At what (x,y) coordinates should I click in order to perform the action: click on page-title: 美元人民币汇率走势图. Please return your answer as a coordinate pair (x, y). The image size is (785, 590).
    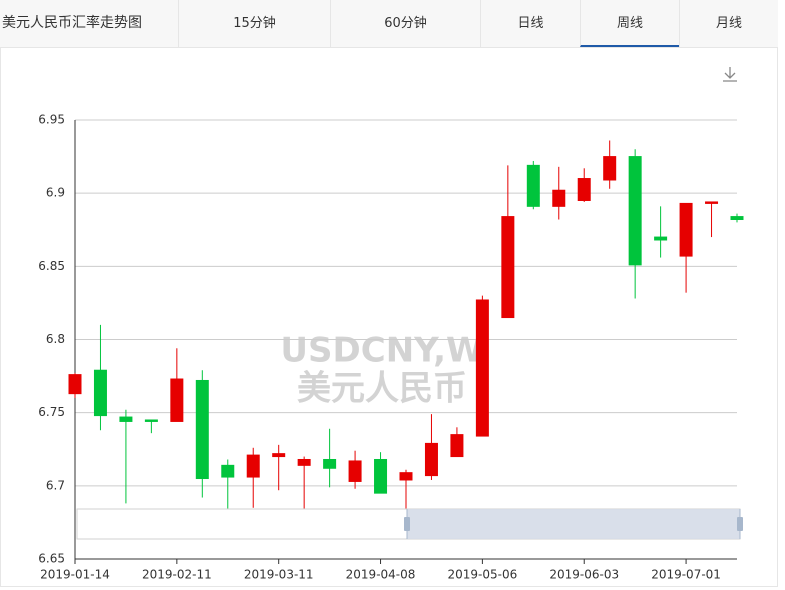
    Looking at the image, I should click on (72, 23).